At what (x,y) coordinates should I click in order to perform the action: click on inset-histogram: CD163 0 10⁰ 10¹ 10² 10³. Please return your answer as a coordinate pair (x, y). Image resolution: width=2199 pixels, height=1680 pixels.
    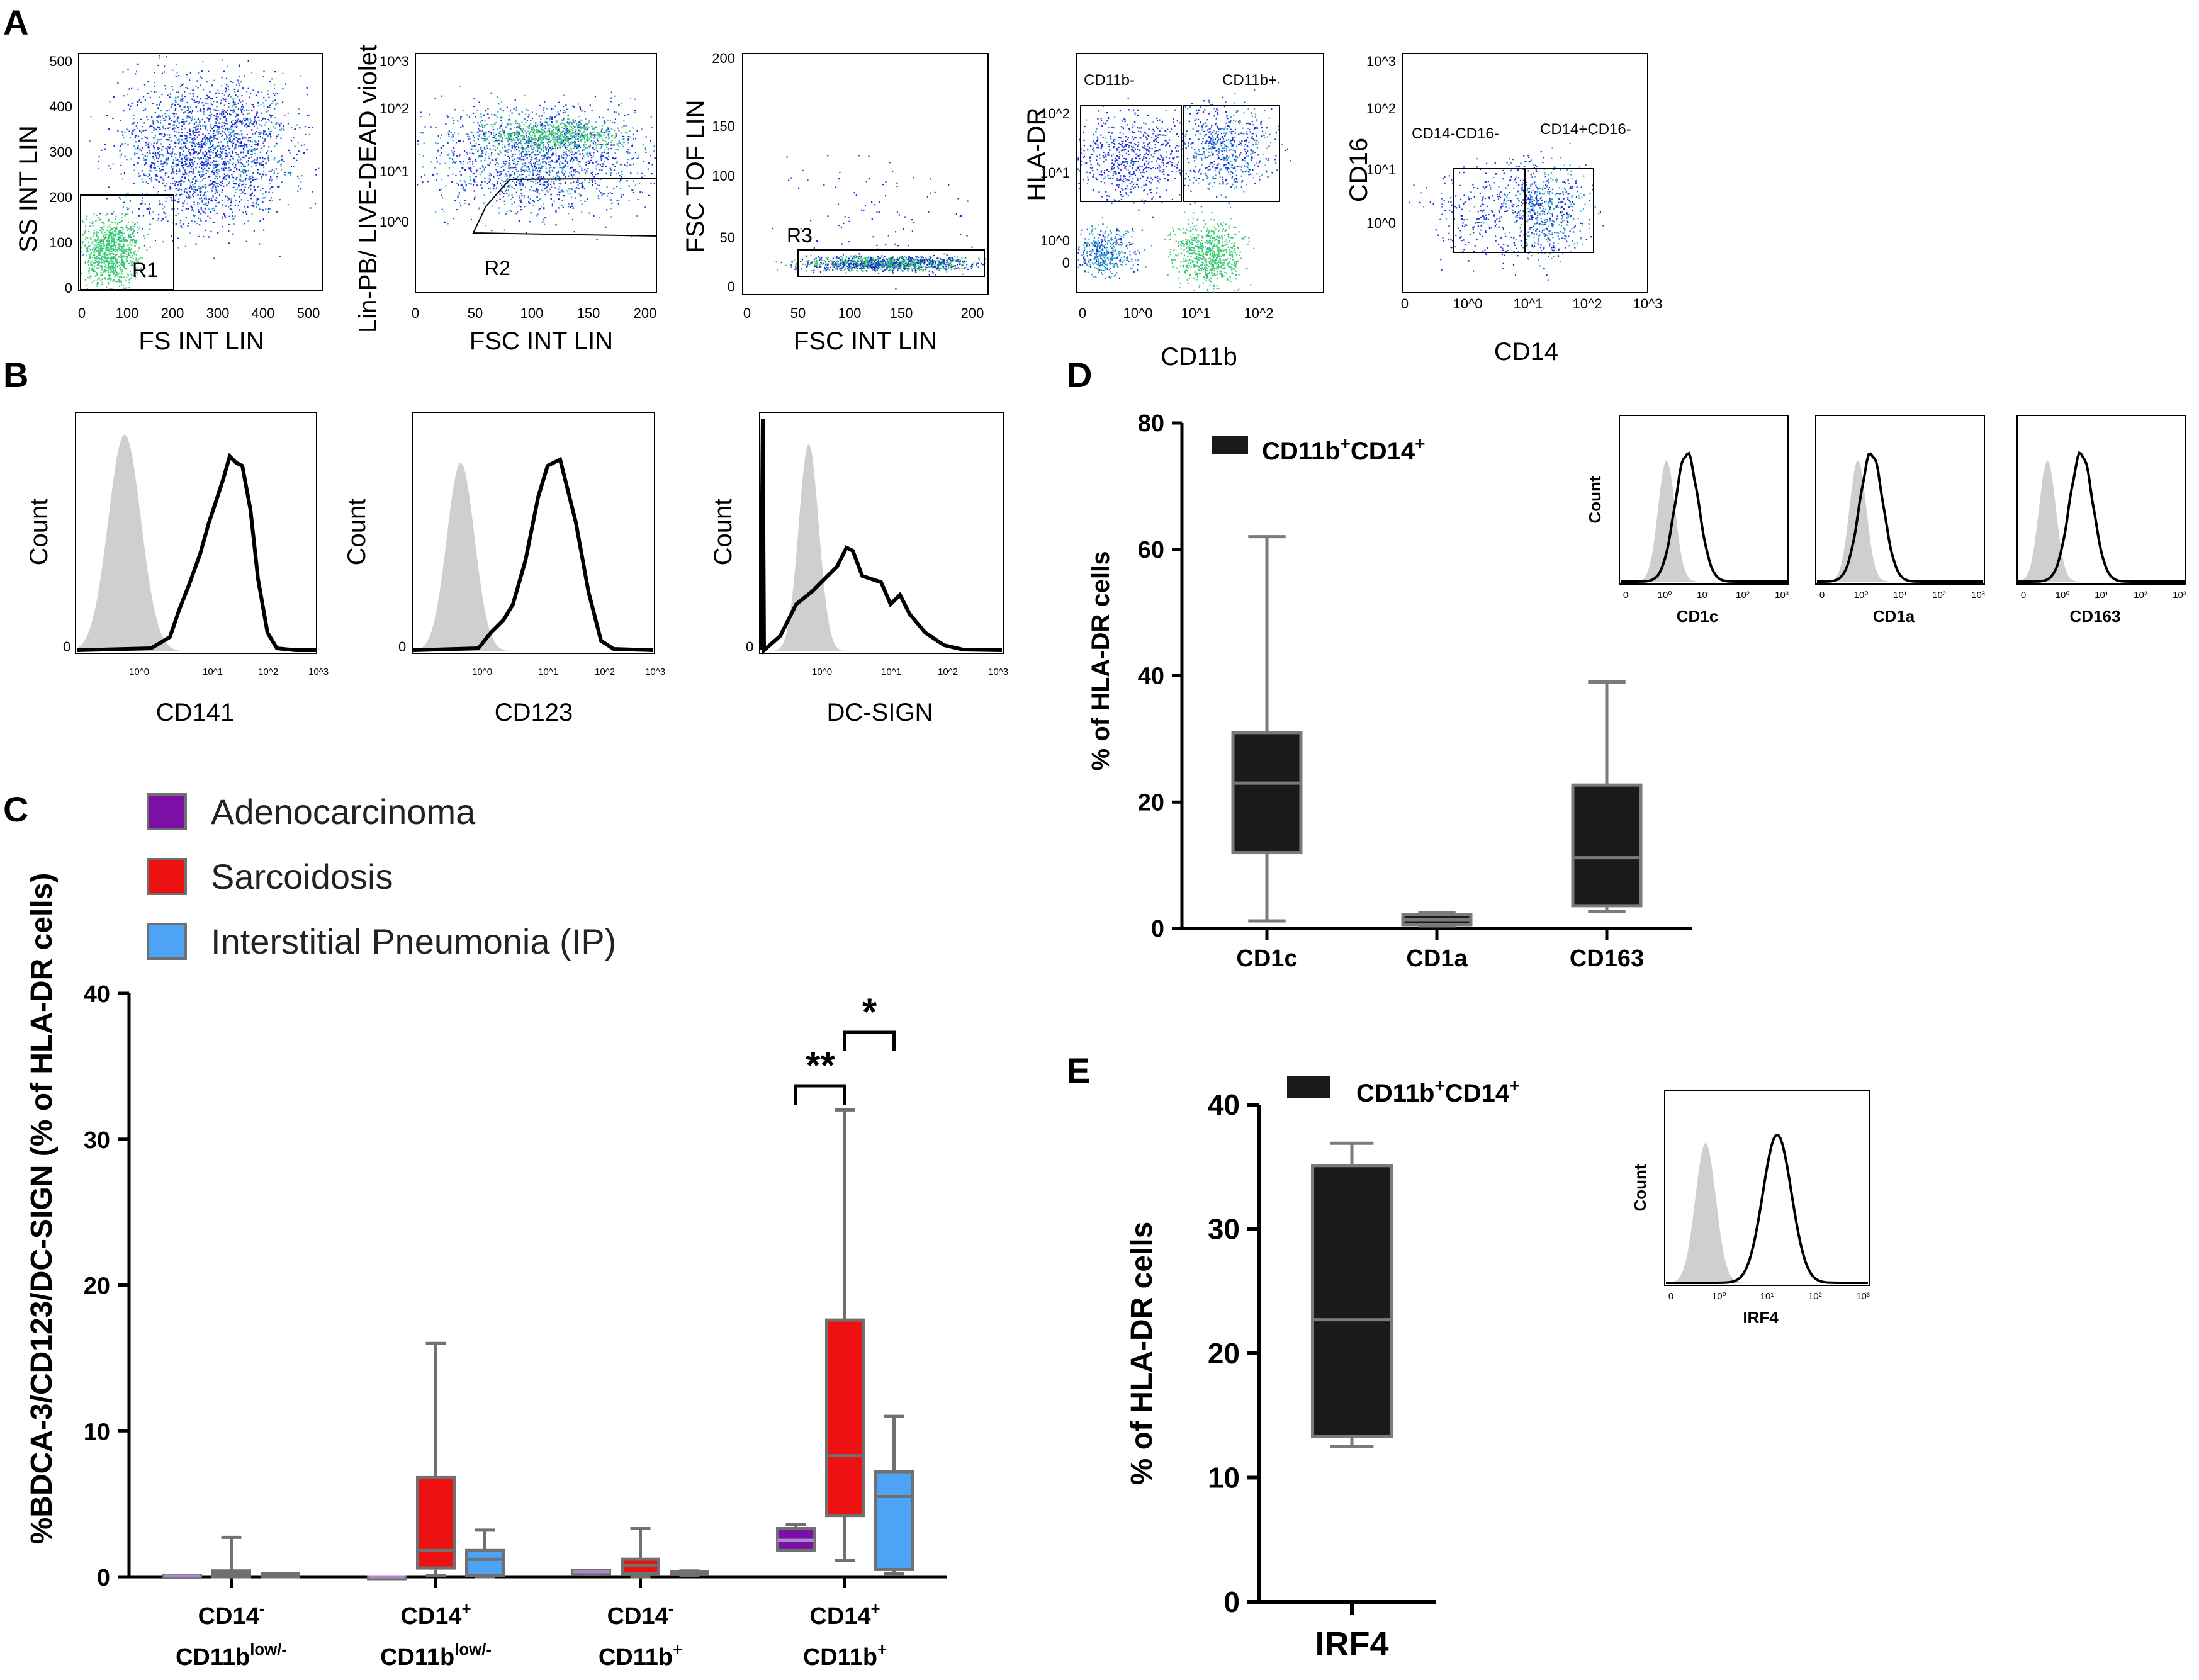
    Looking at the image, I should click on (2101, 520).